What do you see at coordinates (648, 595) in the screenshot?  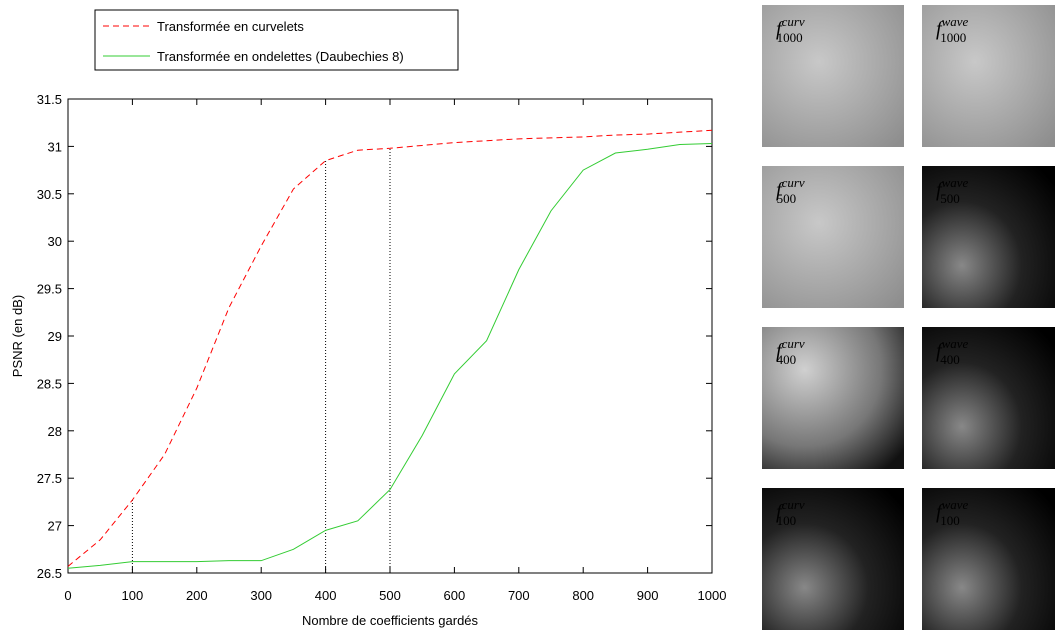 I see `x-tick-label: 900` at bounding box center [648, 595].